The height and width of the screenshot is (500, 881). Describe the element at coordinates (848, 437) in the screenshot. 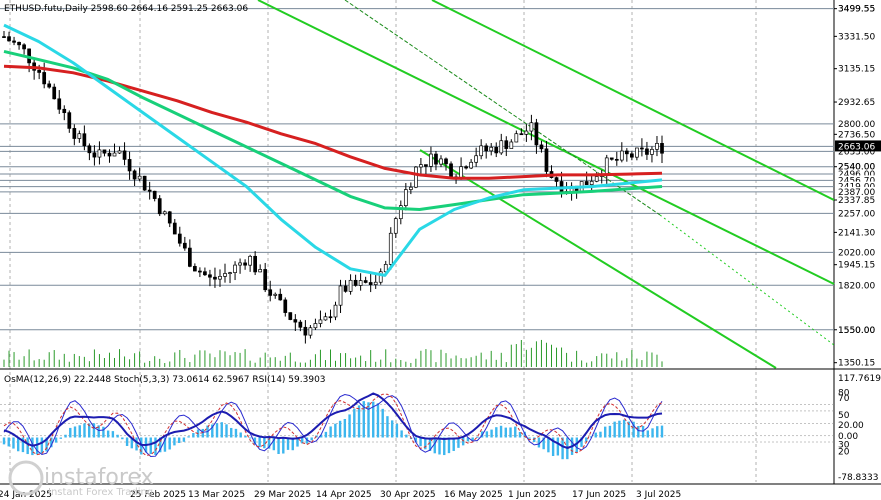

I see `indicator-axis-label: 0.00` at that location.